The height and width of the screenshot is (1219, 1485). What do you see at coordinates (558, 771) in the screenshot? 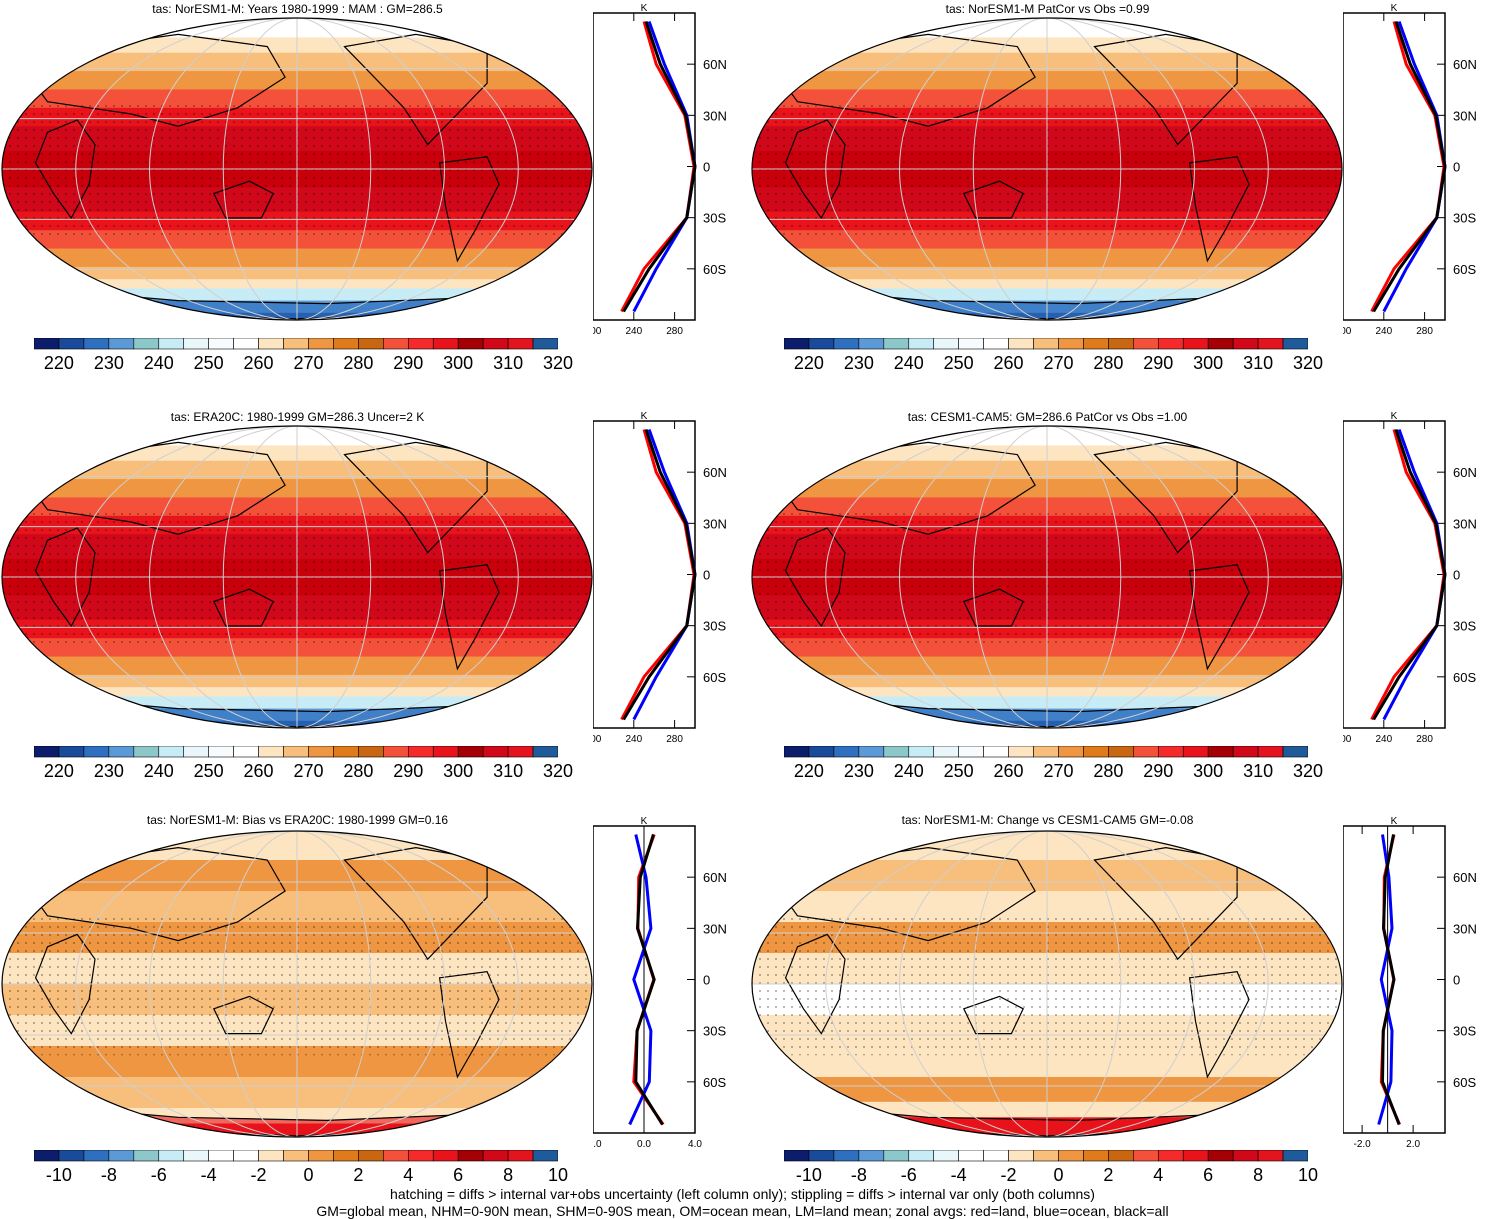
I see `colorbar-tick-label: 320` at bounding box center [558, 771].